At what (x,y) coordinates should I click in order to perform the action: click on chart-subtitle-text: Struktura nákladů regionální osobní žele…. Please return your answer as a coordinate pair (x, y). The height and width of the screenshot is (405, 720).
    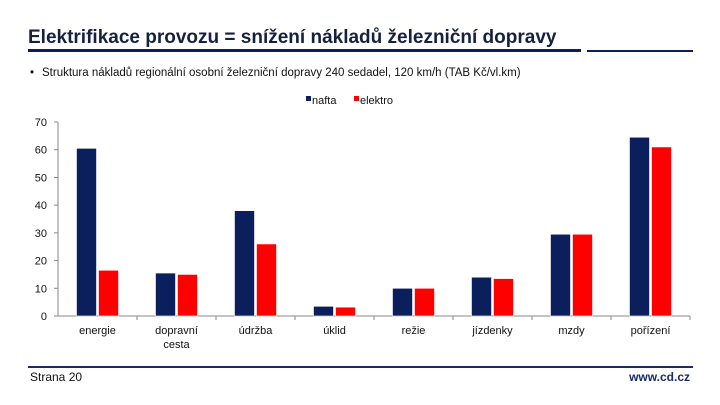
    Looking at the image, I should click on (281, 73).